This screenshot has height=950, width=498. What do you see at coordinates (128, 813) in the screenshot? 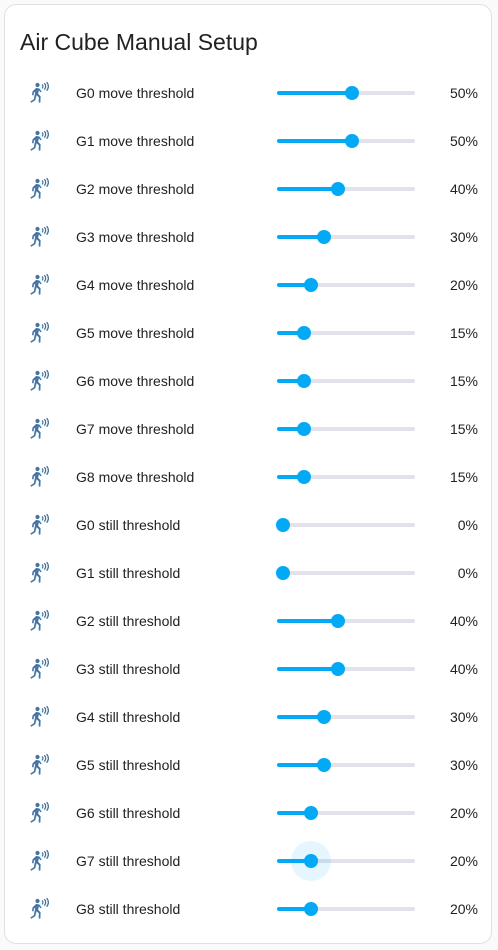
I see `entity-label: G6 still threshold` at bounding box center [128, 813].